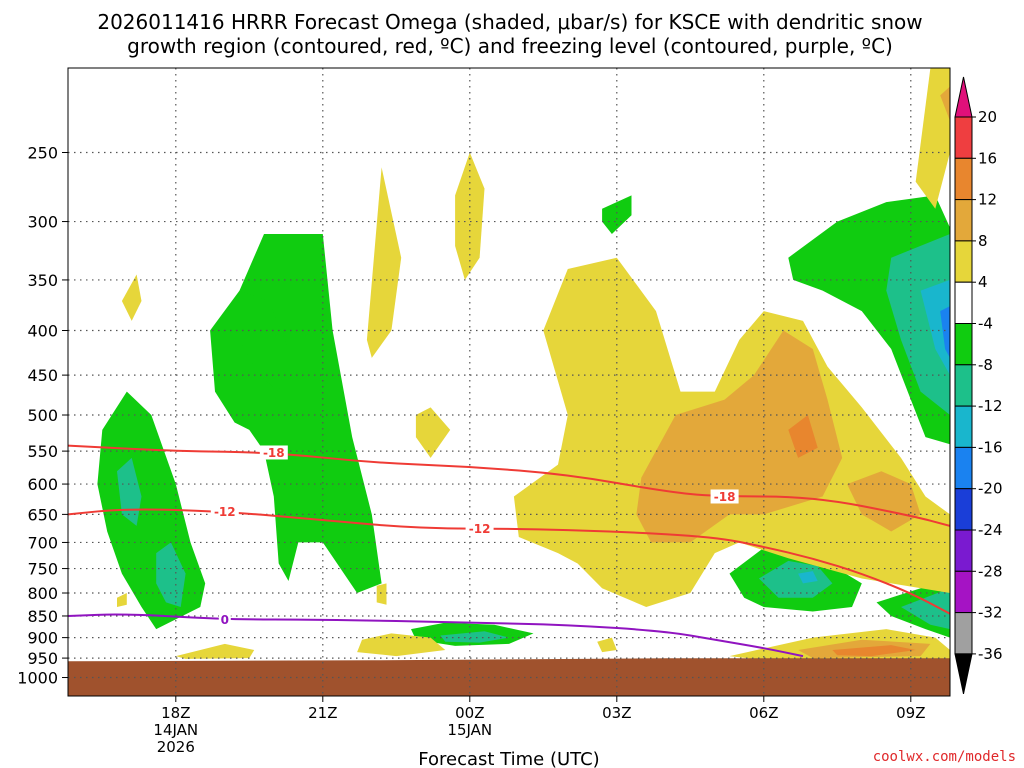 The width and height of the screenshot is (1024, 768). I want to click on x-tick-label-00Z-1: 15JAN, so click(469, 730).